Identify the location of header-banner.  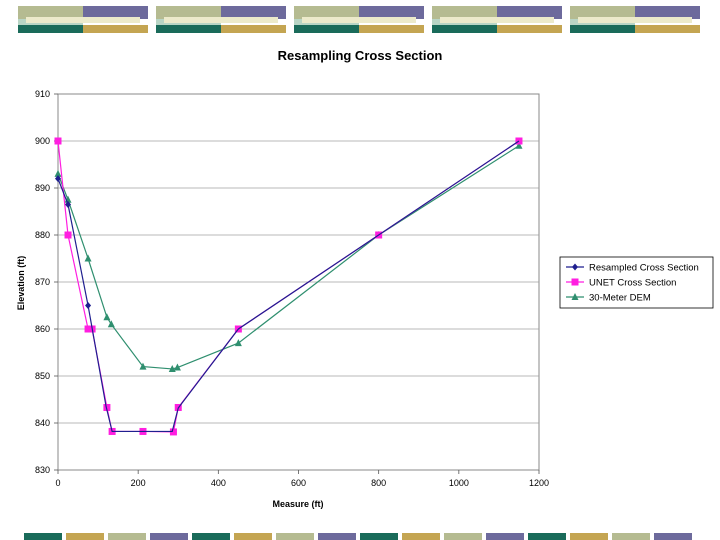
(360, 19).